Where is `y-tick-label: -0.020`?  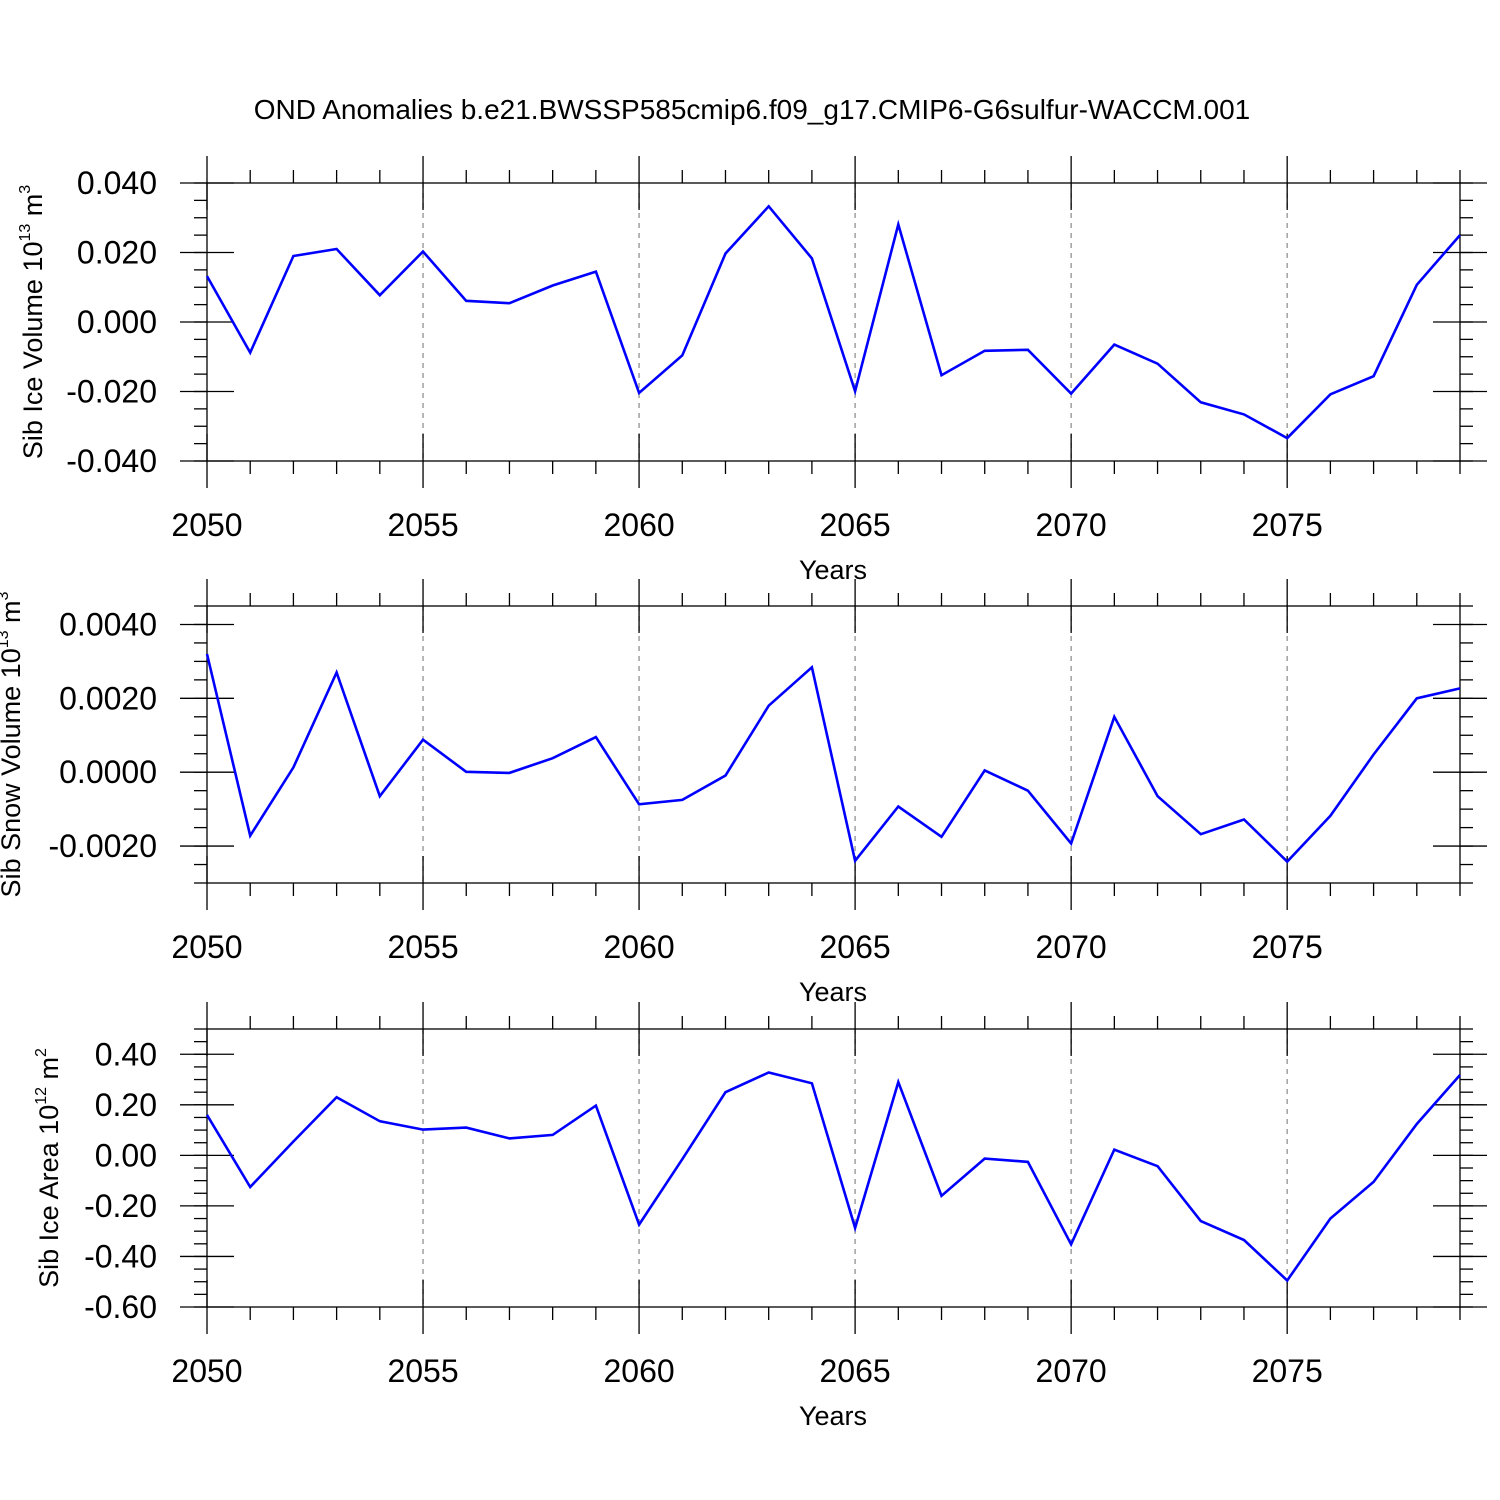 y-tick-label: -0.020 is located at coordinates (111, 392).